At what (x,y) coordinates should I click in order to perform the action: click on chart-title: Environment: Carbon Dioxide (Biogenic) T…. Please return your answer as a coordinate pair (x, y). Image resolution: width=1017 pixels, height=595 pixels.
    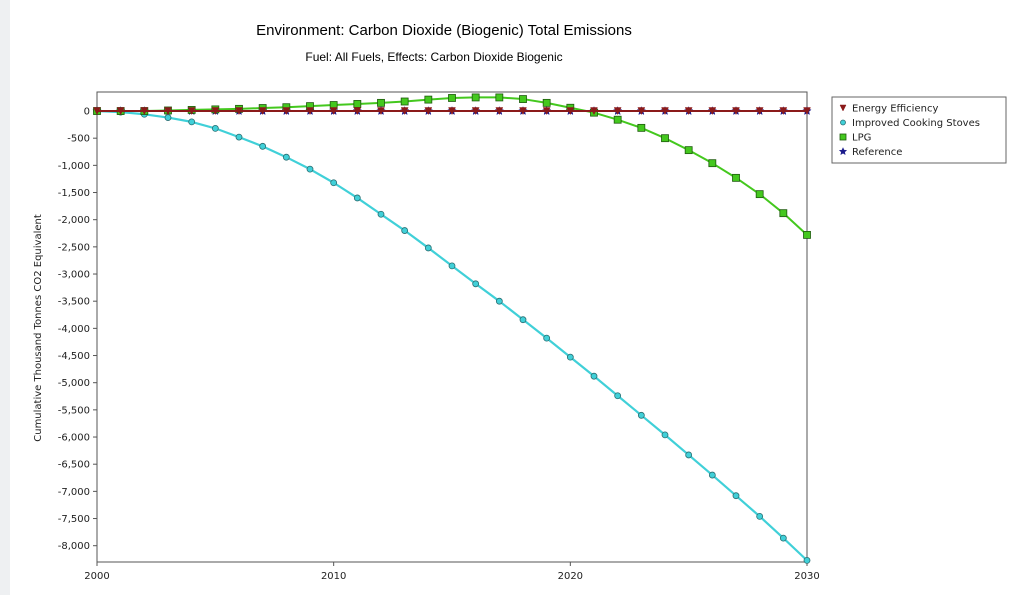
    Looking at the image, I should click on (444, 30).